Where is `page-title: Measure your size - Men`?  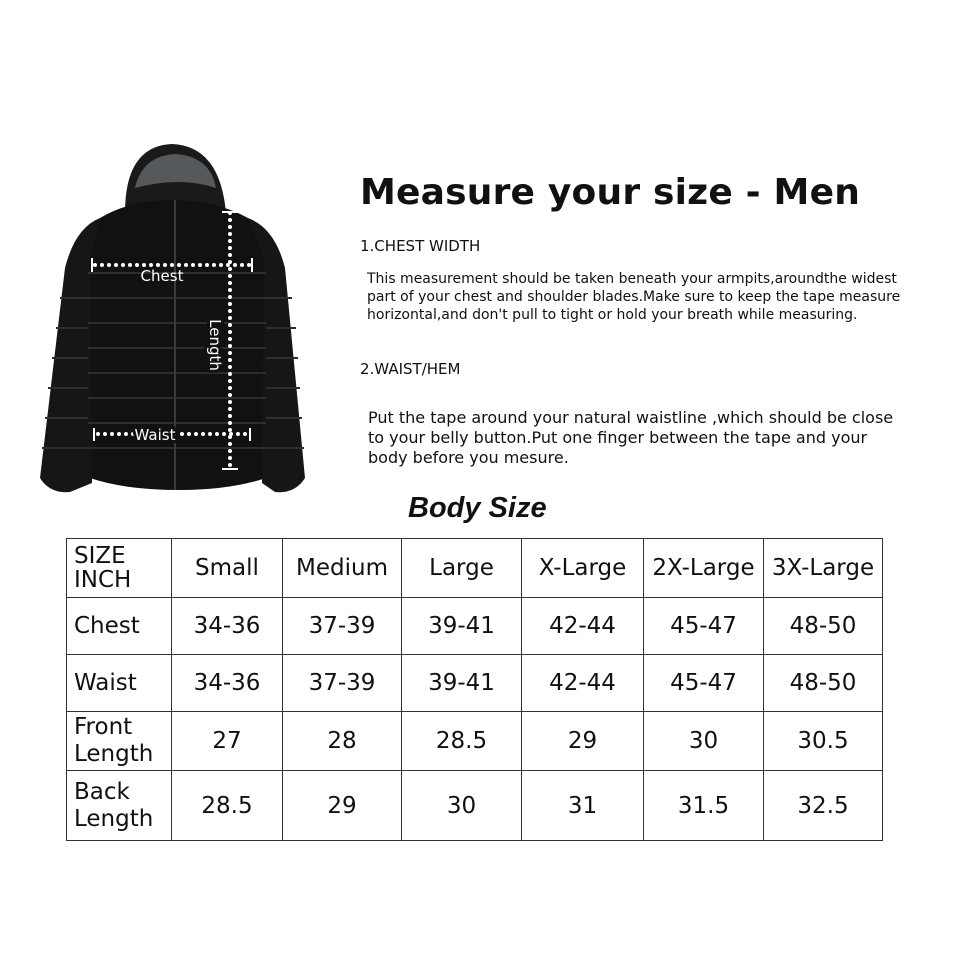 page-title: Measure your size - Men is located at coordinates (610, 192).